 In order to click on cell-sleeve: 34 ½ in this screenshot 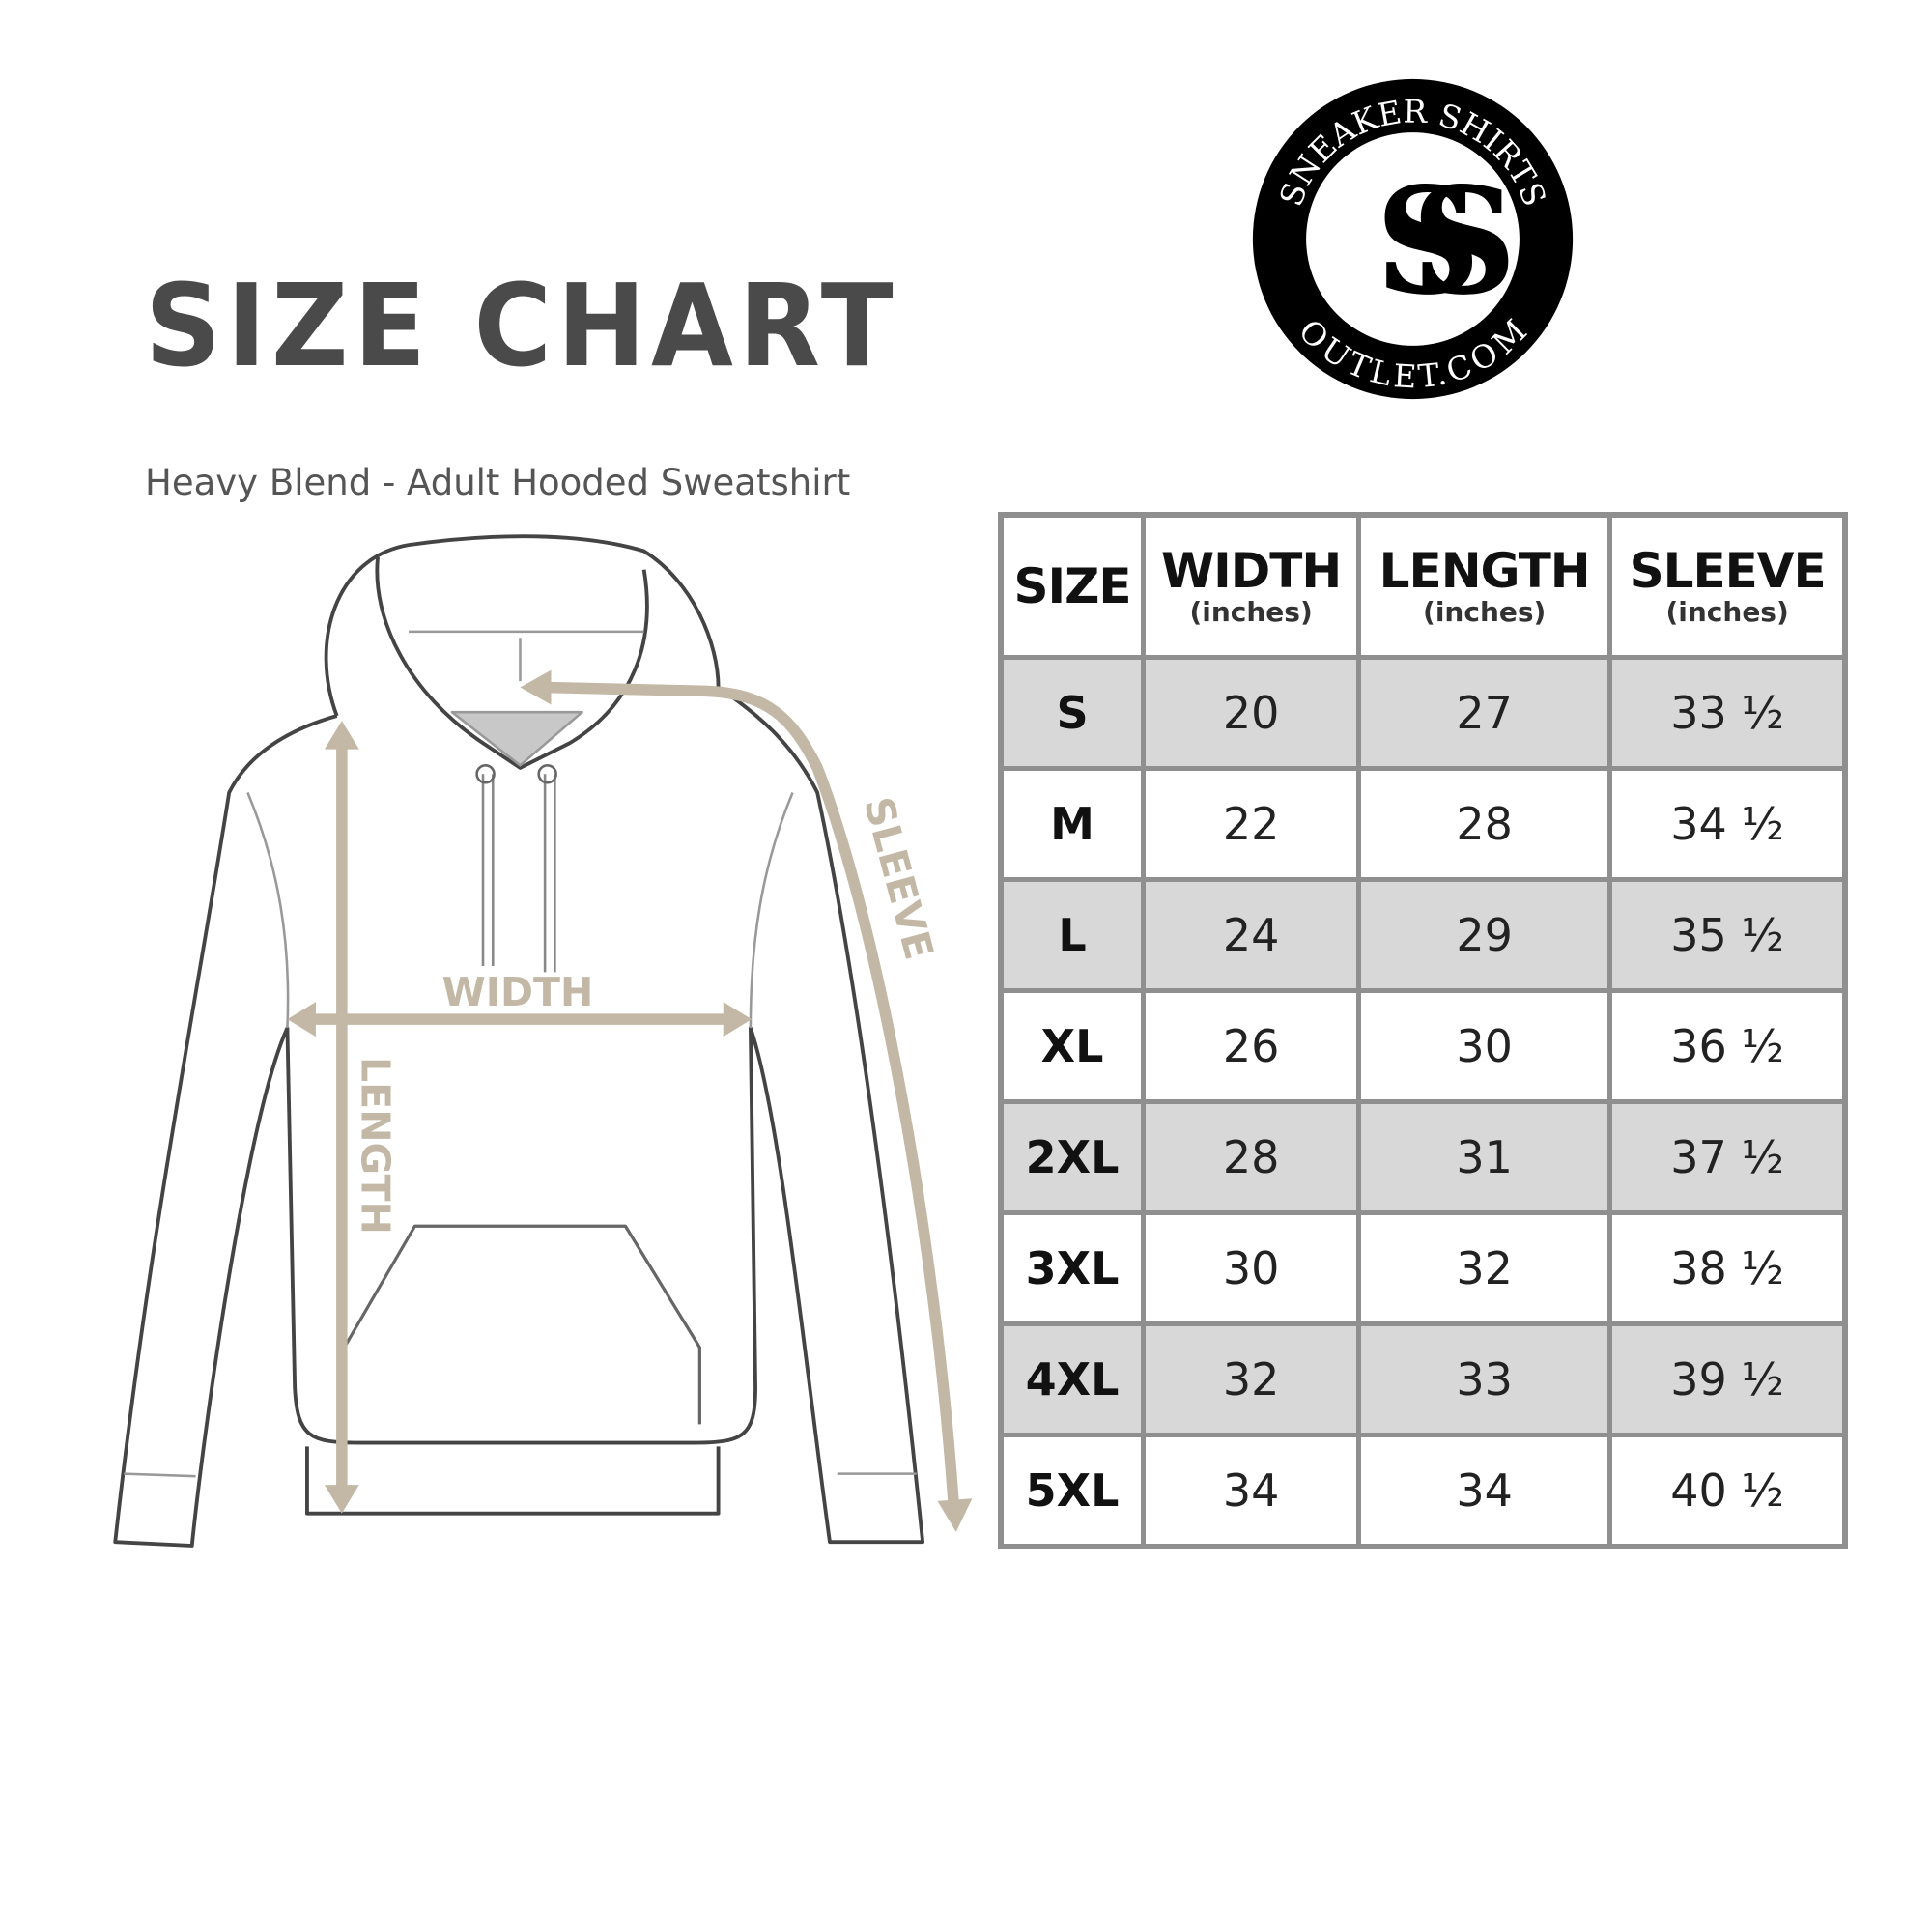, I will do `click(1727, 824)`.